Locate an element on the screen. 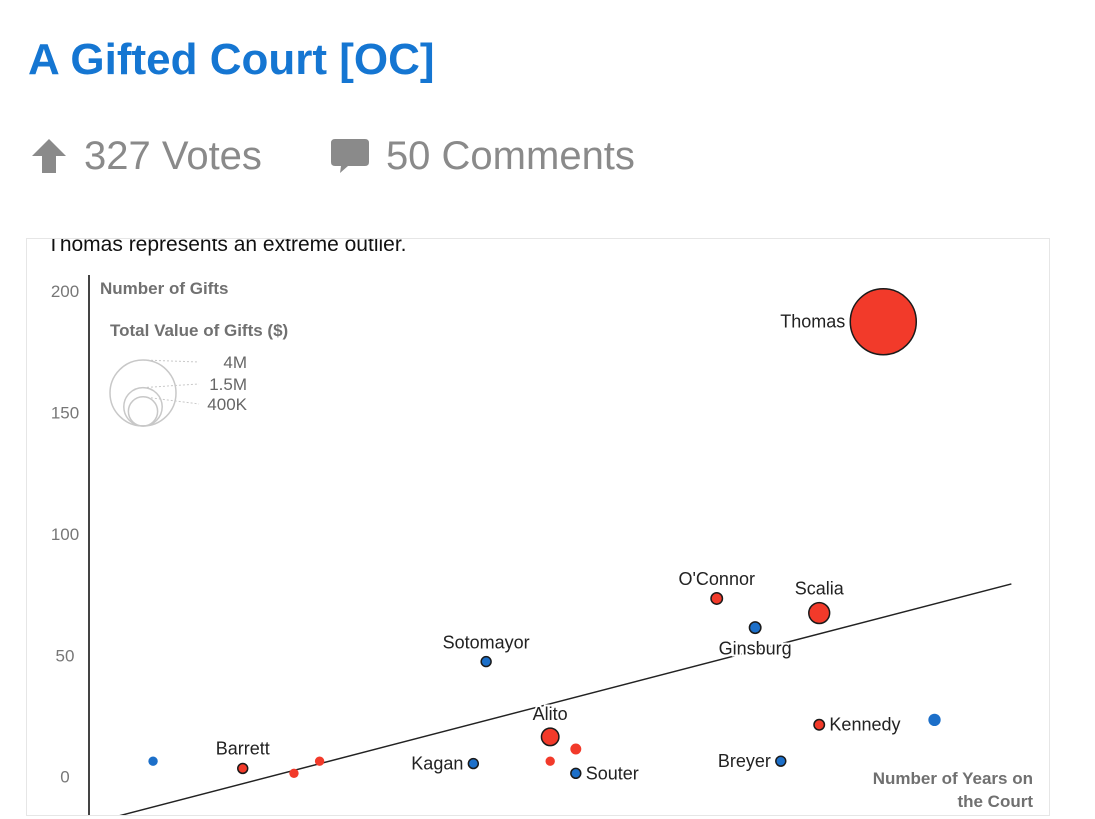  point-label: Breyer is located at coordinates (744, 761).